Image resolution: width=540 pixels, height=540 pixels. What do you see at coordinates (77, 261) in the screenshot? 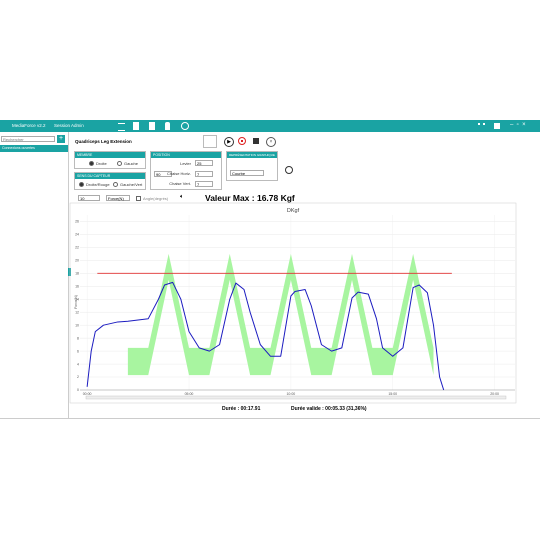
I see `y-tick-label: 20` at bounding box center [77, 261].